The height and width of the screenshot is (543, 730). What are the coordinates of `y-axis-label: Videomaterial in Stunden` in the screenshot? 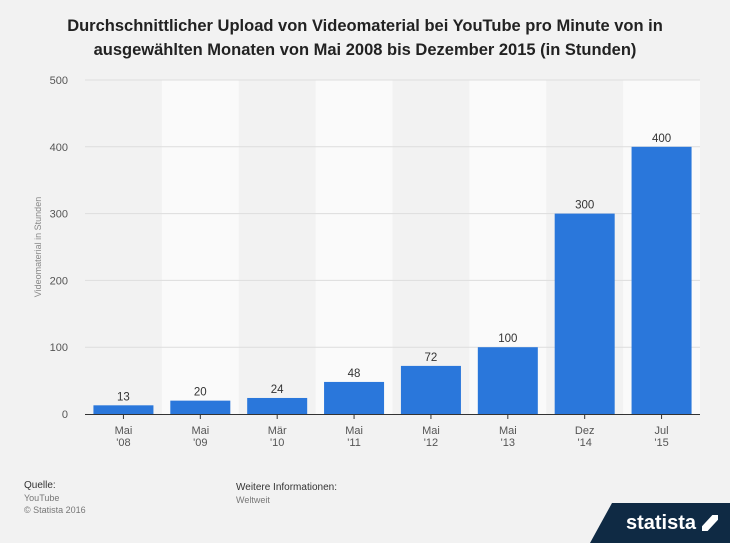 It's located at (38, 247).